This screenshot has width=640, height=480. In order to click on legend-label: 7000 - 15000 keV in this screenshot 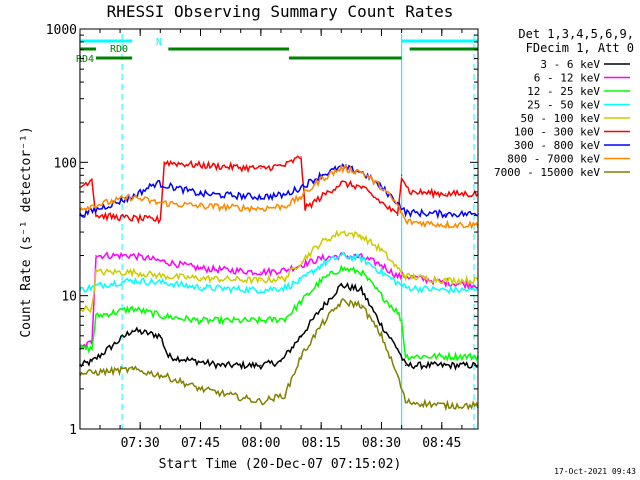, I will do `click(547, 172)`.